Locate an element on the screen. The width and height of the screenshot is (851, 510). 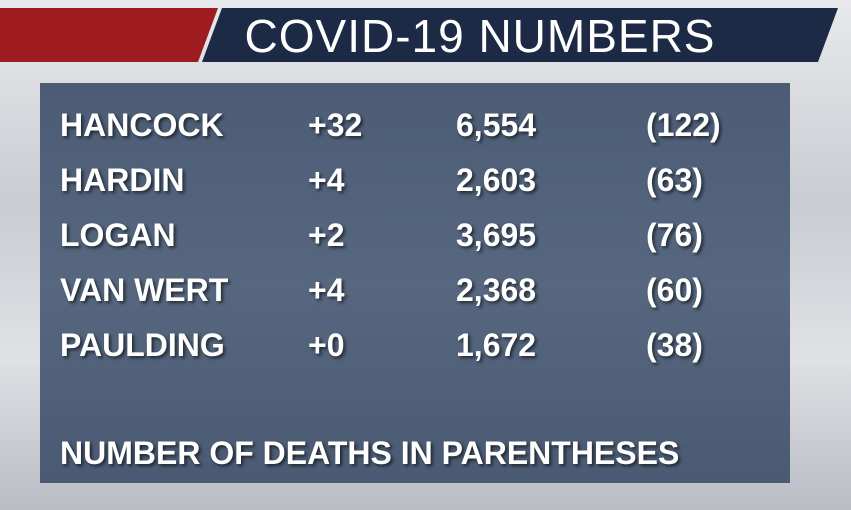
total-cases: 2,368 is located at coordinates (496, 290).